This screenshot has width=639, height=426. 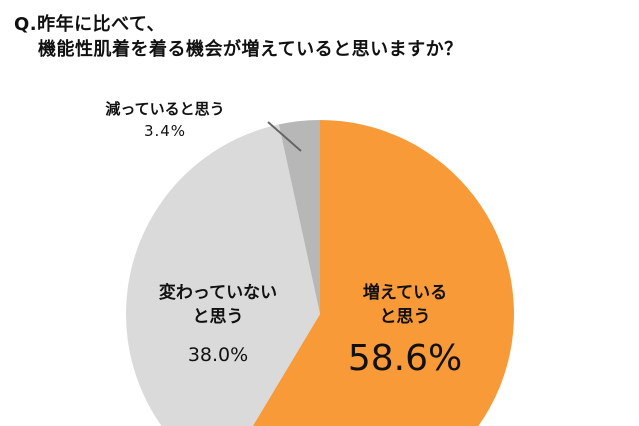 I want to click on label-increase-pct: 58.6%, so click(x=405, y=358).